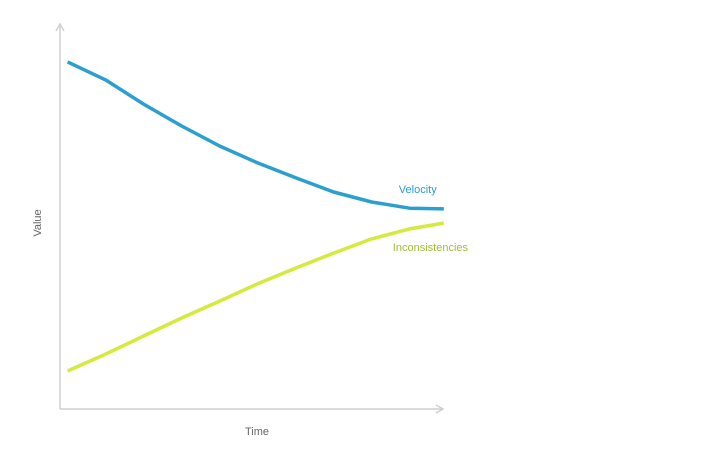 The image size is (704, 474). I want to click on y-axis-label: Value, so click(38, 222).